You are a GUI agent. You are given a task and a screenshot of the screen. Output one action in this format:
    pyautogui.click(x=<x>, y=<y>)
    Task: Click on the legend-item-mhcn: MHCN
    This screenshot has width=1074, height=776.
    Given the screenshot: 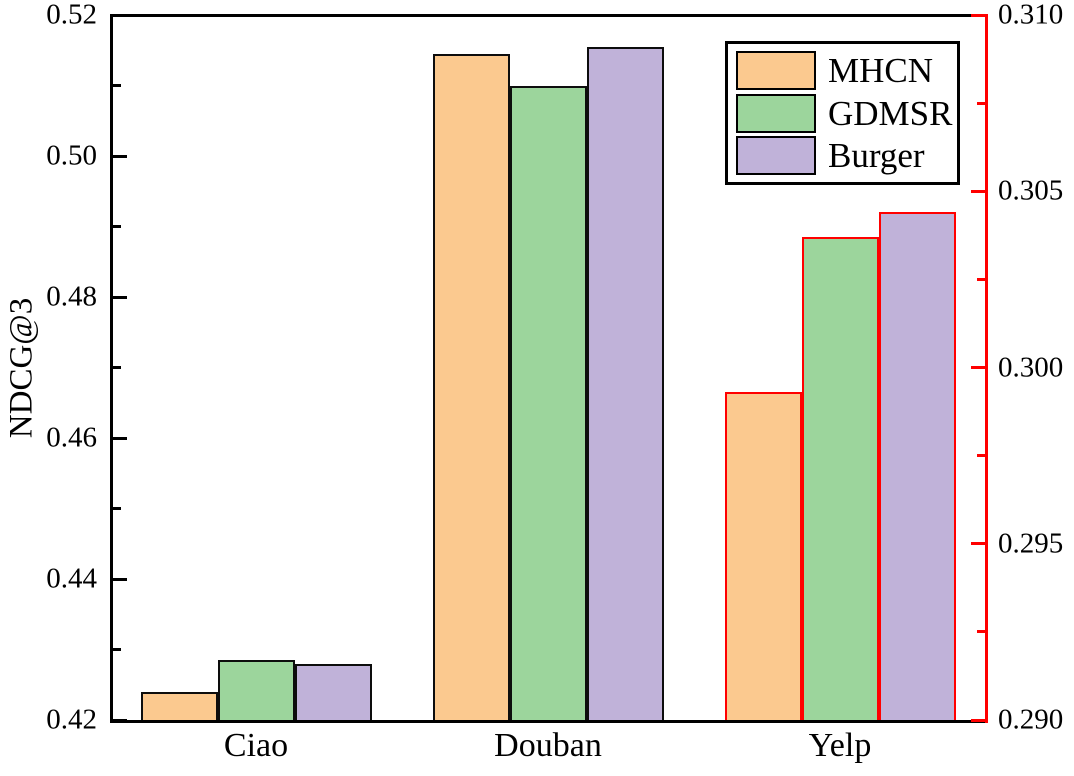 What is the action you would take?
    pyautogui.click(x=843, y=71)
    